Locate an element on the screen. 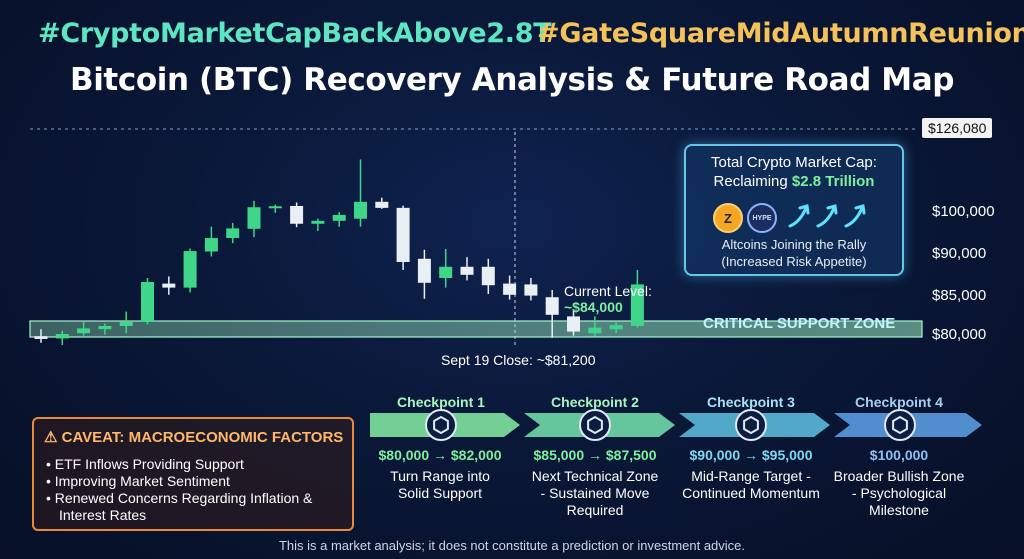  caveat-item: • Improving Market Sentiment is located at coordinates (138, 481).